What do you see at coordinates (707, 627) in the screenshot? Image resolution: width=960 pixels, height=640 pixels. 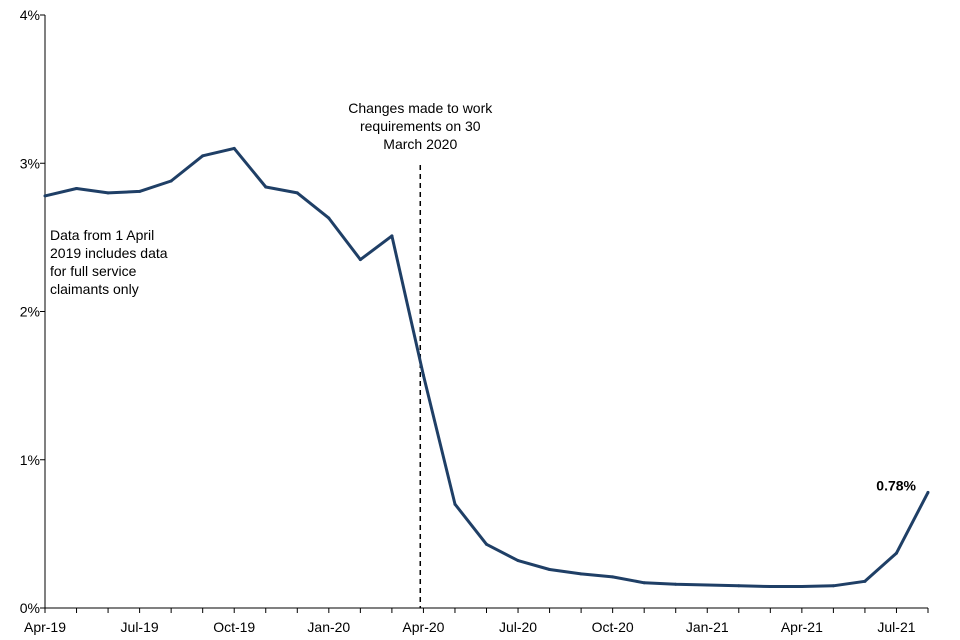 I see `x-tick-label: Jan-21` at bounding box center [707, 627].